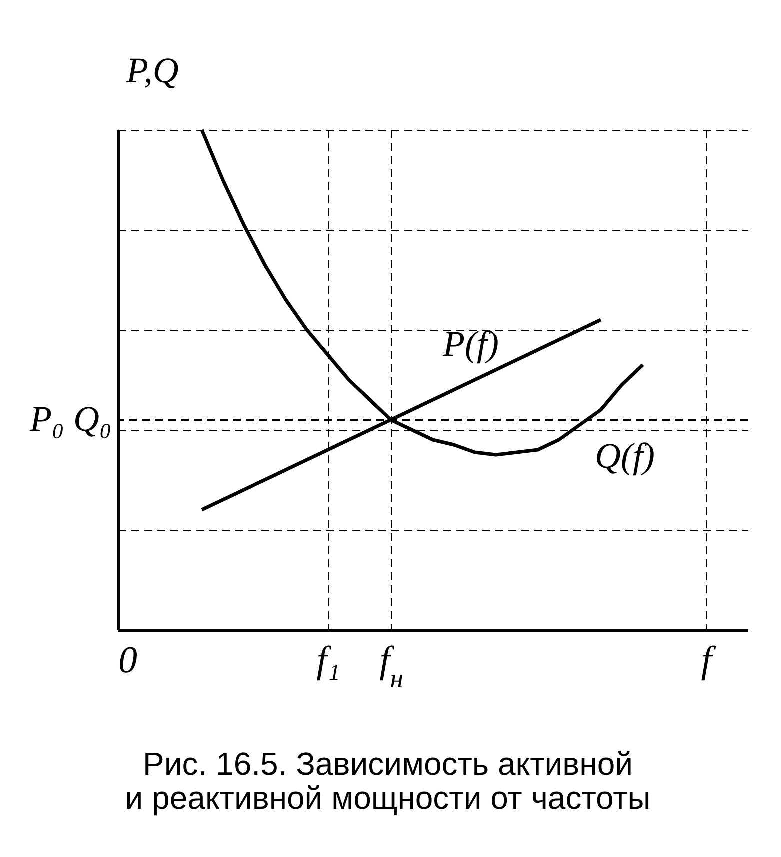  I want to click on x-tick-label: f, so click(708, 661).